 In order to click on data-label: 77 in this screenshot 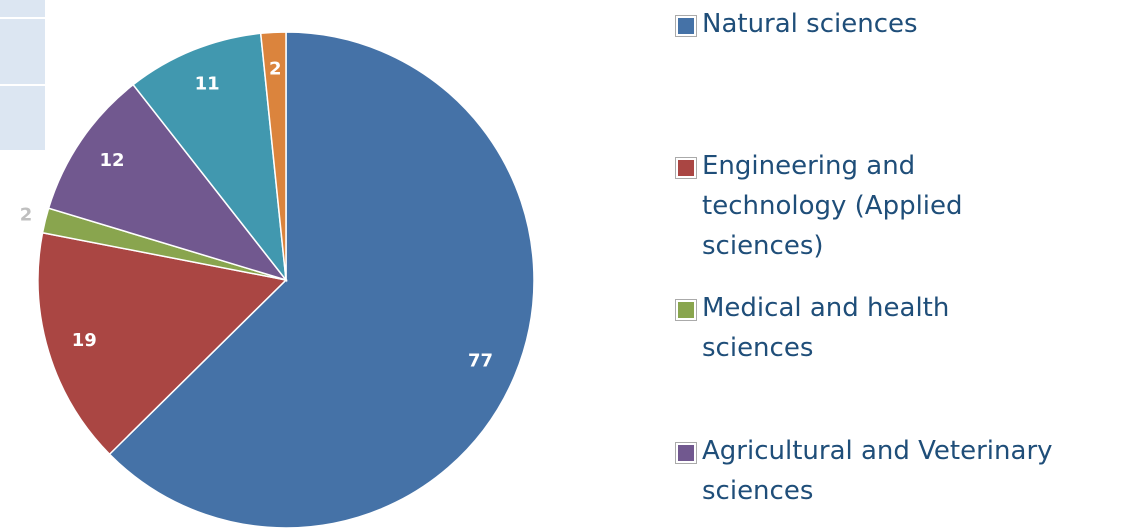, I will do `click(480, 360)`.